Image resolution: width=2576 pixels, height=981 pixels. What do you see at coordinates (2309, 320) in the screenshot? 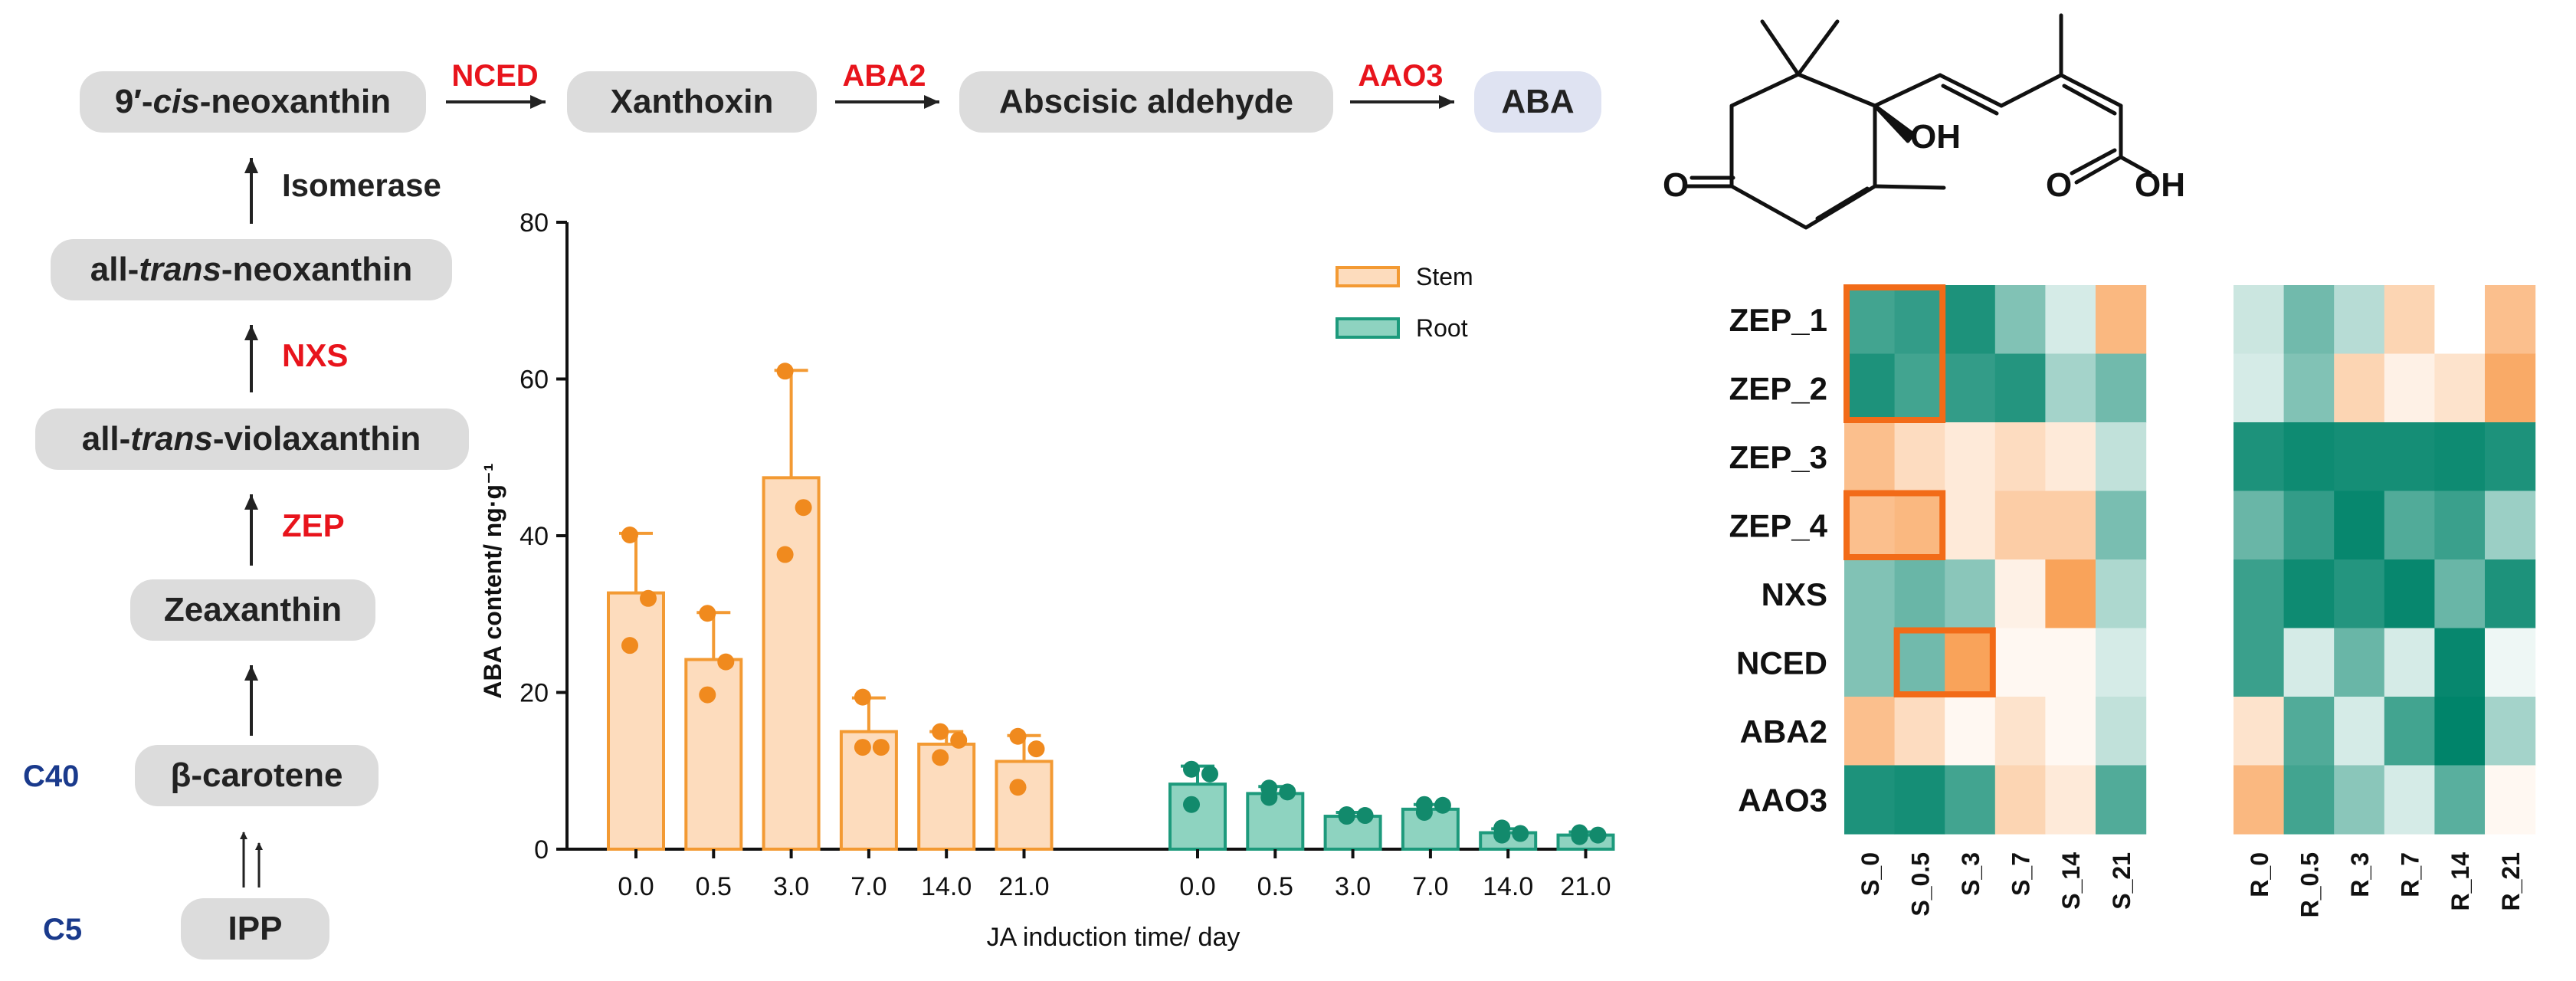
I see `heatmap-cell-ZEP_1-R_0.5` at bounding box center [2309, 320].